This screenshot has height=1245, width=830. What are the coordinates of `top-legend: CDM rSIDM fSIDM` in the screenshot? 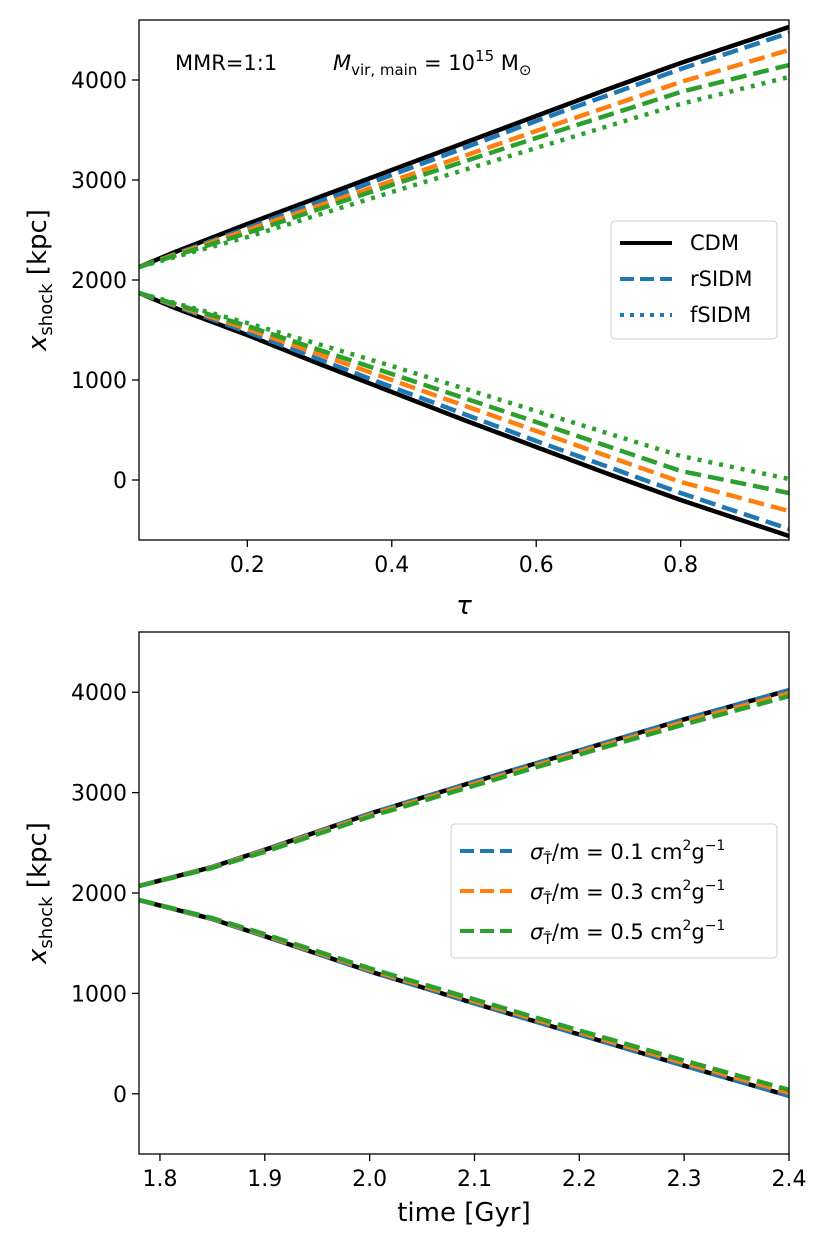 It's located at (694, 280).